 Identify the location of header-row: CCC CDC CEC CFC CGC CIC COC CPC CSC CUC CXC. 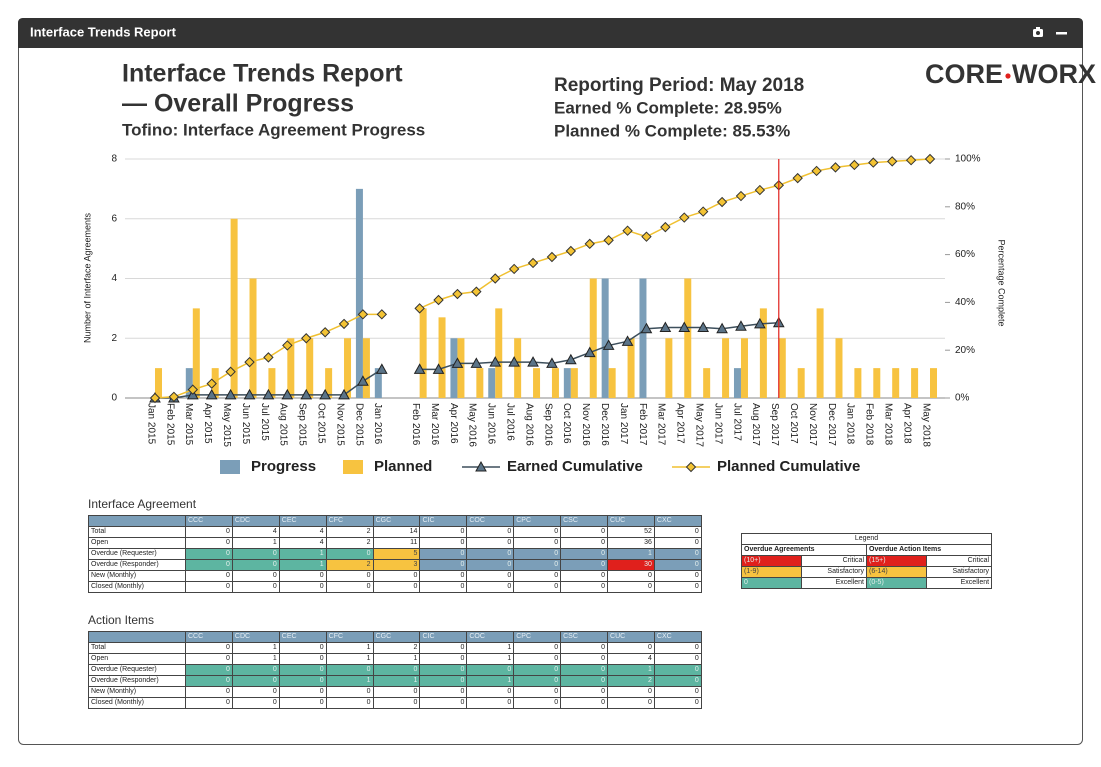
(395, 637).